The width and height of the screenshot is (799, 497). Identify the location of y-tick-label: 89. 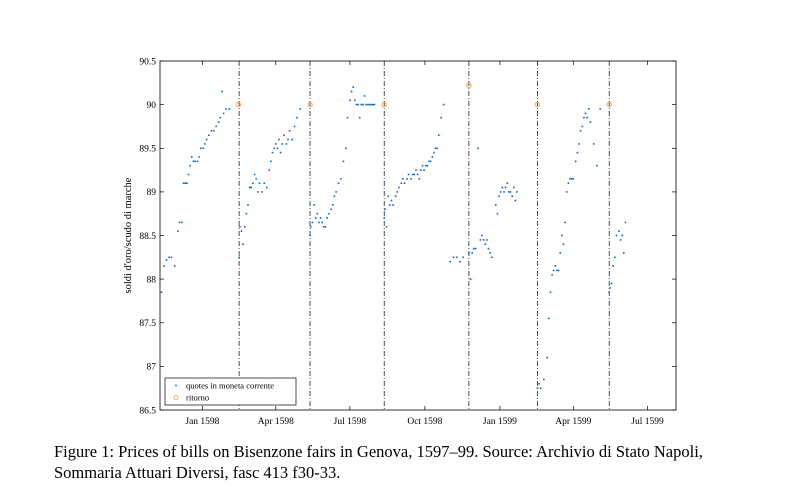
(152, 193).